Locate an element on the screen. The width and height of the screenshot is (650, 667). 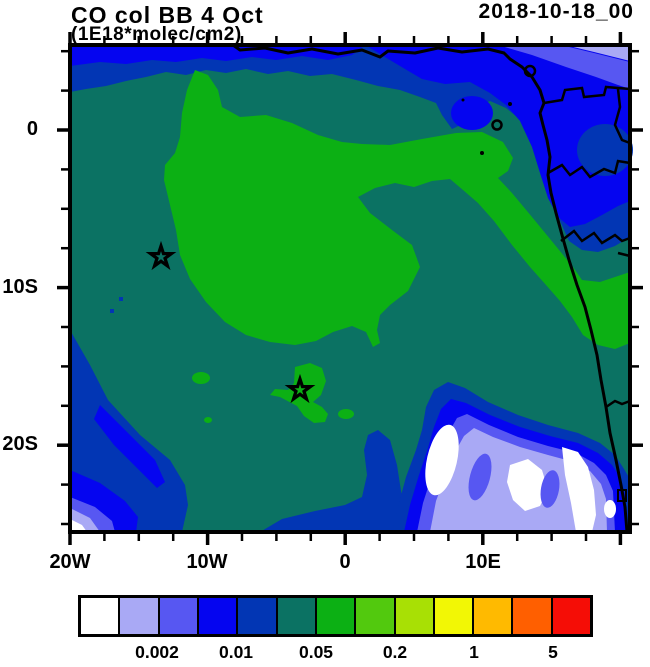
contour-region-northeast-lavender-sliver is located at coordinates (597, 53).